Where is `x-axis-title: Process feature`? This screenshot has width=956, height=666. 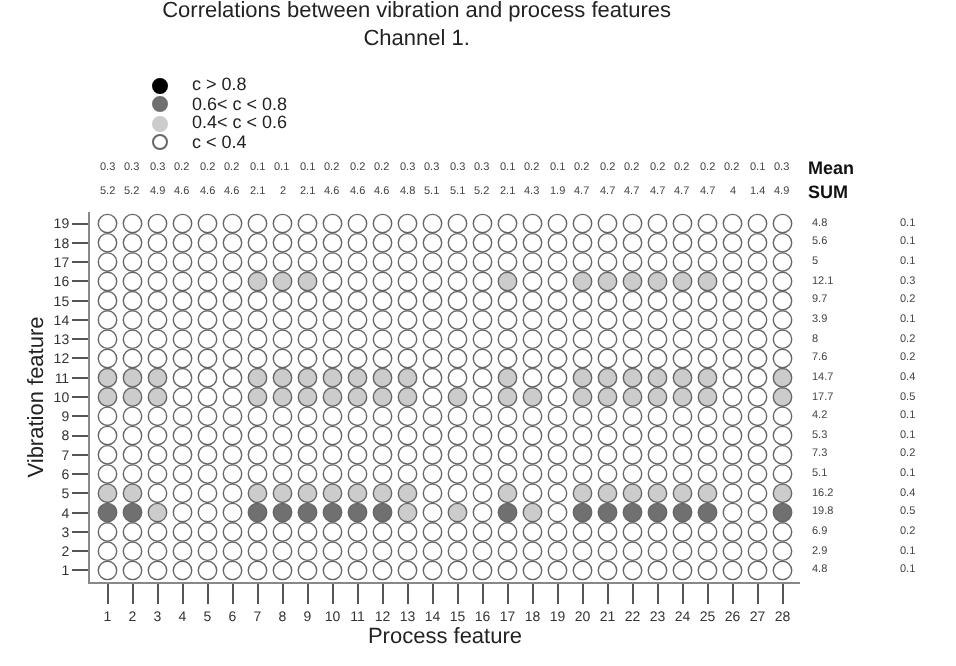
x-axis-title: Process feature is located at coordinates (445, 637).